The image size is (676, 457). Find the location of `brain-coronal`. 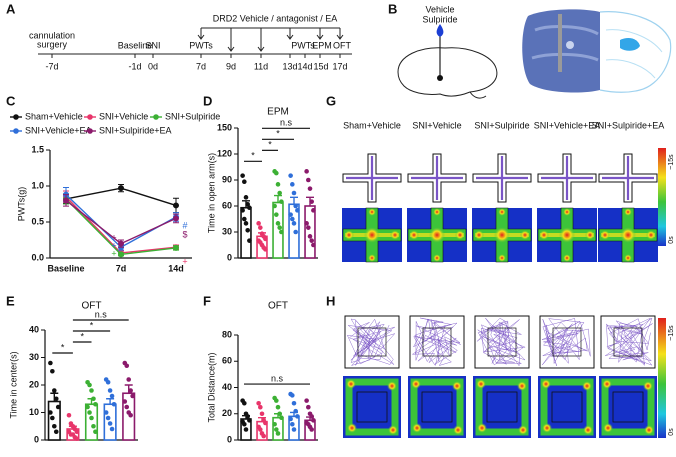

brain-coronal is located at coordinates (597, 51).